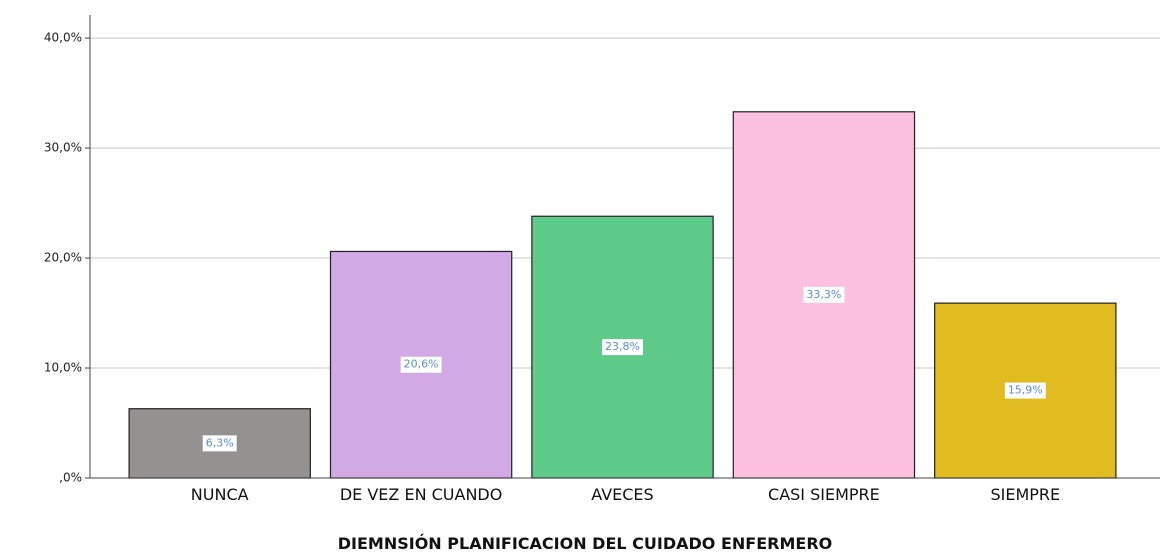  I want to click on y-tick-label: 10,0%, so click(63, 368).